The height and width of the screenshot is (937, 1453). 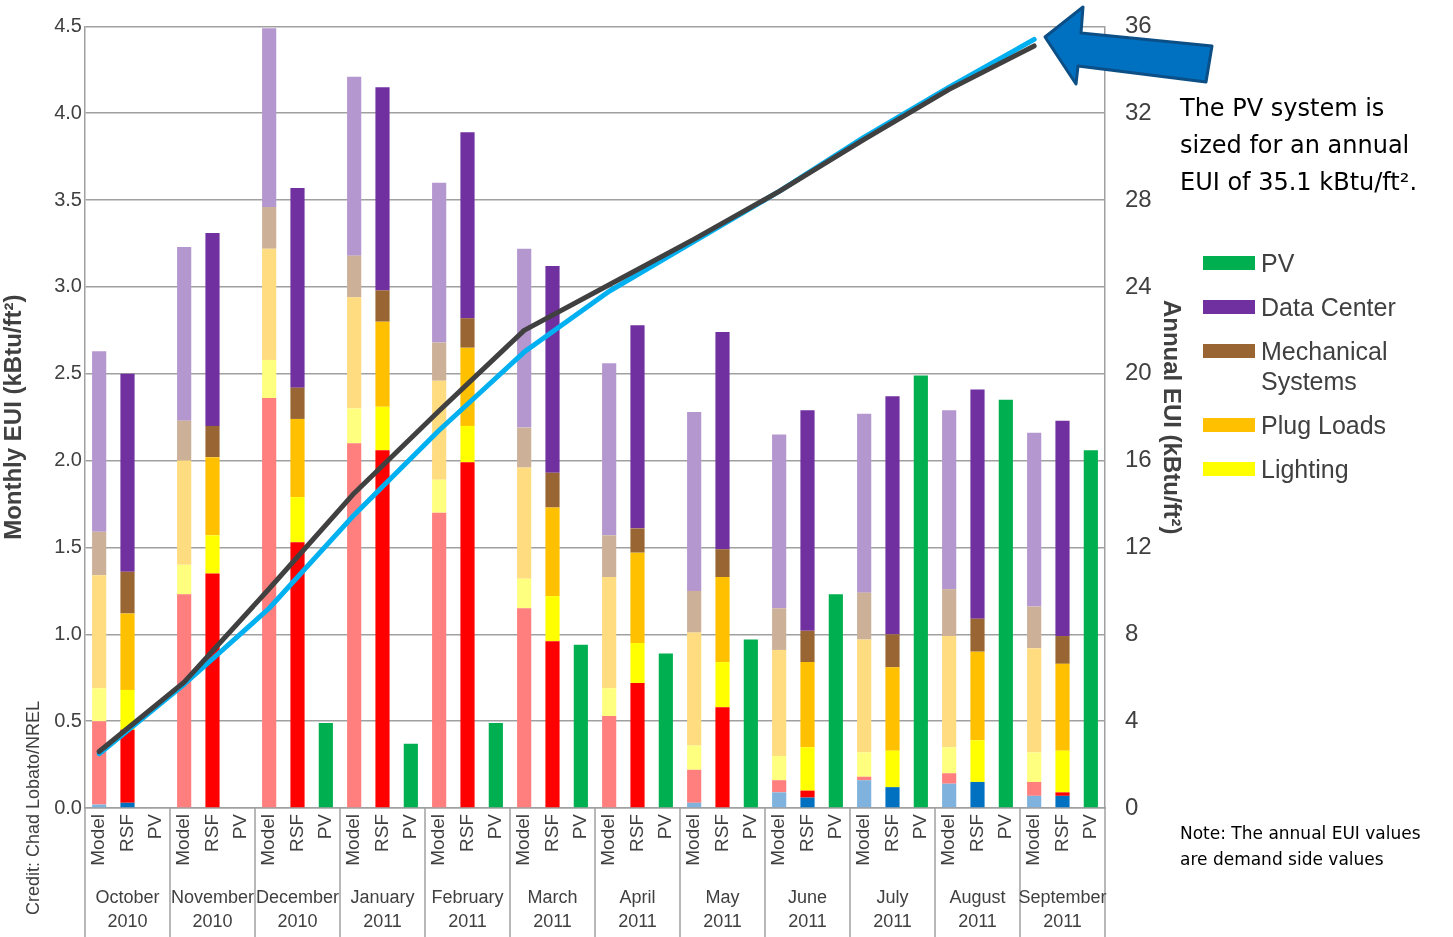 I want to click on y2-tick-label: 32, so click(x=1138, y=111).